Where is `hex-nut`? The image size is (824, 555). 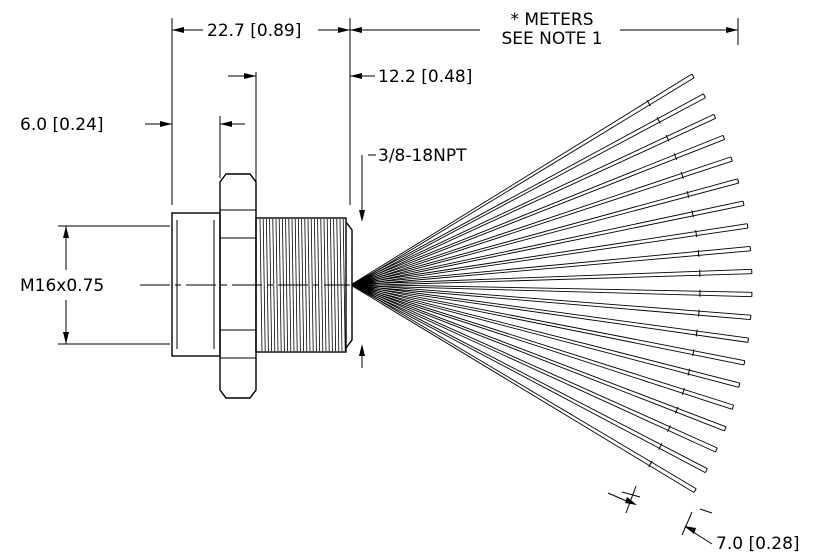
hex-nut is located at coordinates (238, 286).